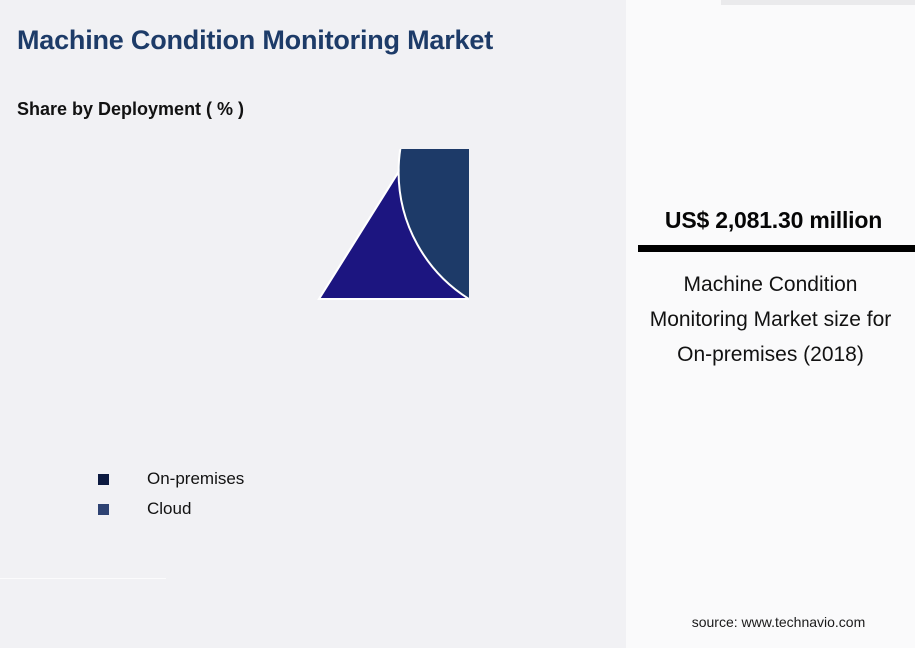 Image resolution: width=915 pixels, height=648 pixels. I want to click on pie-slice-cloud, so click(393, 234).